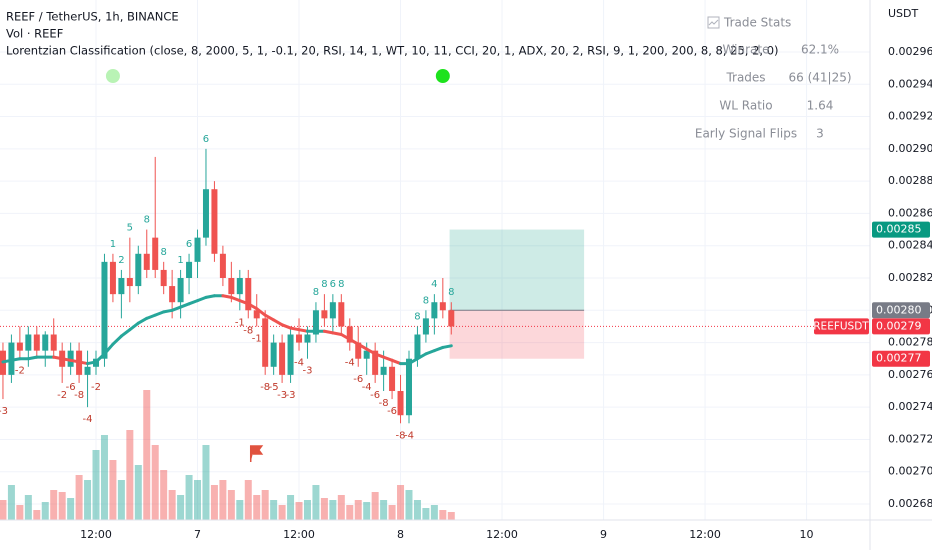 The width and height of the screenshot is (932, 550). I want to click on y-tick-label: 0.00272, so click(910, 438).